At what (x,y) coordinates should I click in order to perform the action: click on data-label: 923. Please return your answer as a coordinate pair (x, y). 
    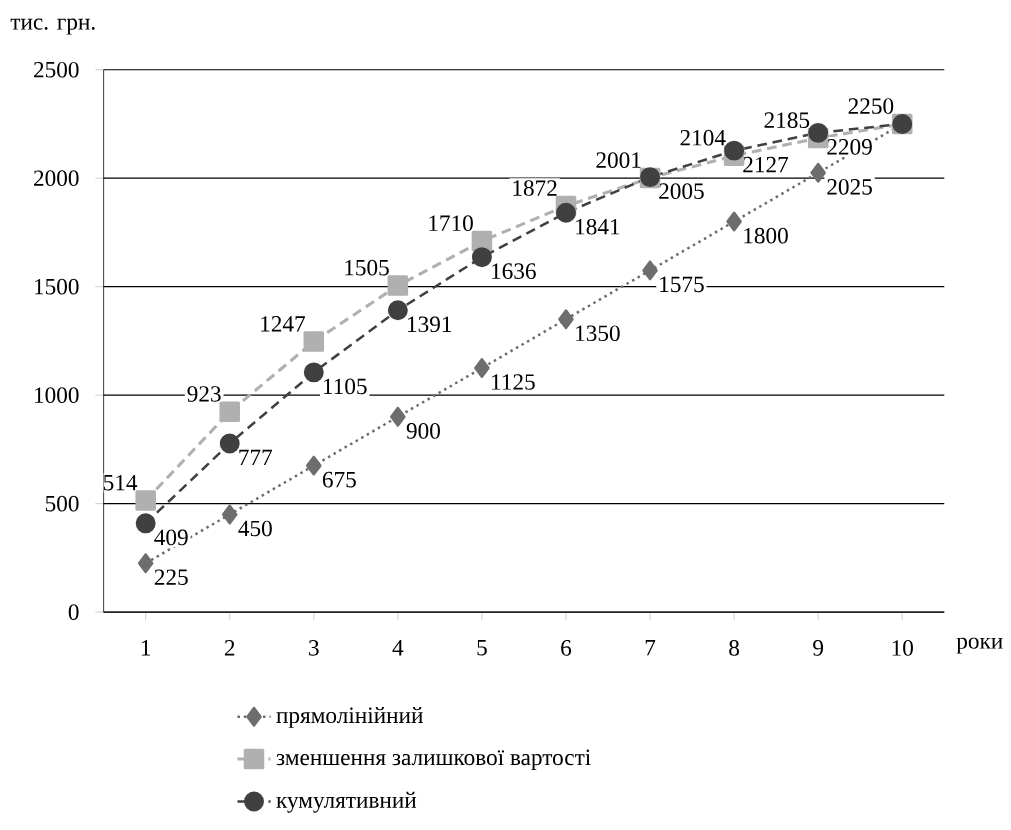
    Looking at the image, I should click on (204, 394).